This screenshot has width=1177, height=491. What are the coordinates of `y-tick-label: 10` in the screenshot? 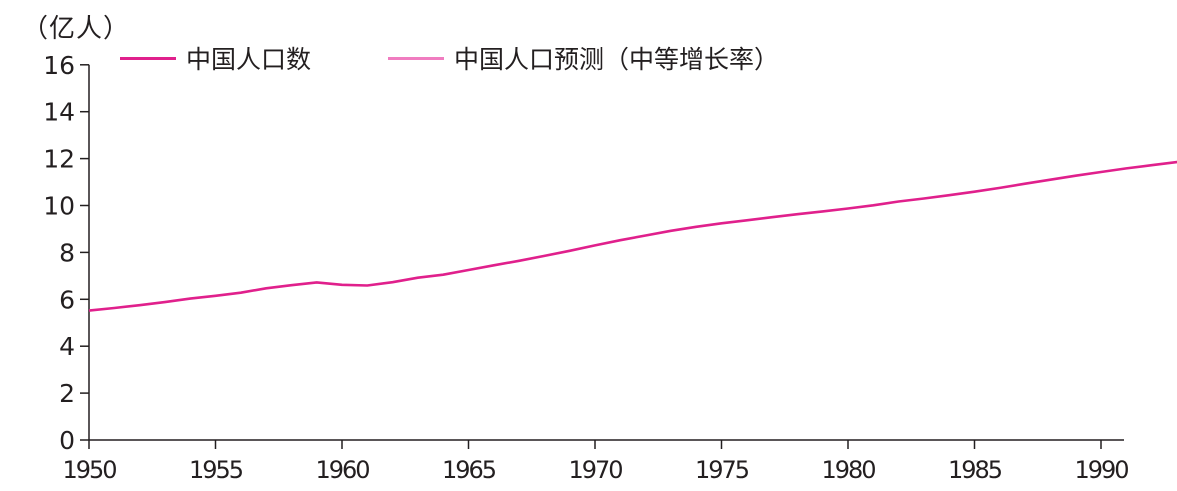 It's located at (59, 206).